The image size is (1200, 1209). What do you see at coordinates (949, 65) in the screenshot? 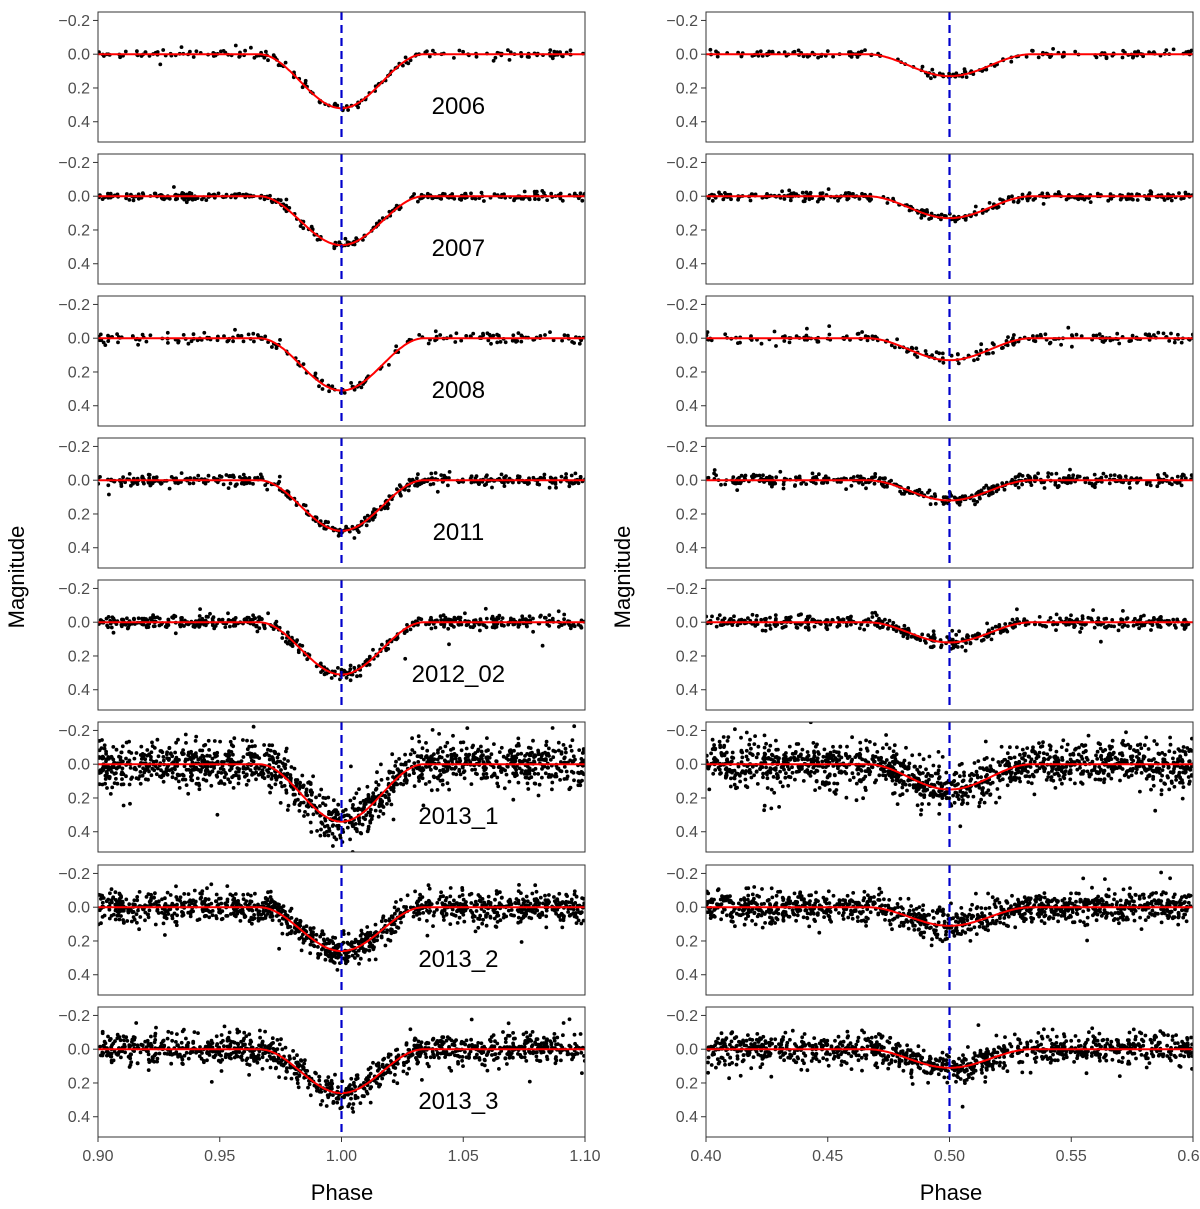
I see `fit-curve` at bounding box center [949, 65].